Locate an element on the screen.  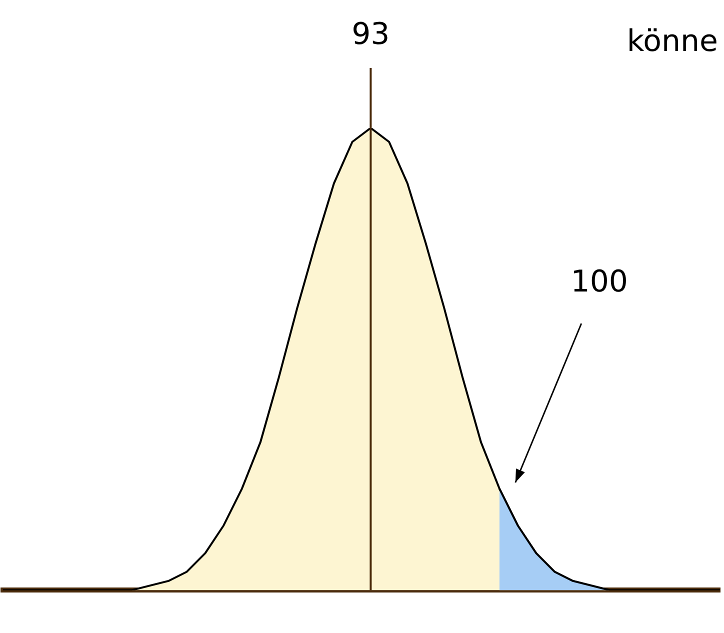
text: 93 is located at coordinates (371, 34).